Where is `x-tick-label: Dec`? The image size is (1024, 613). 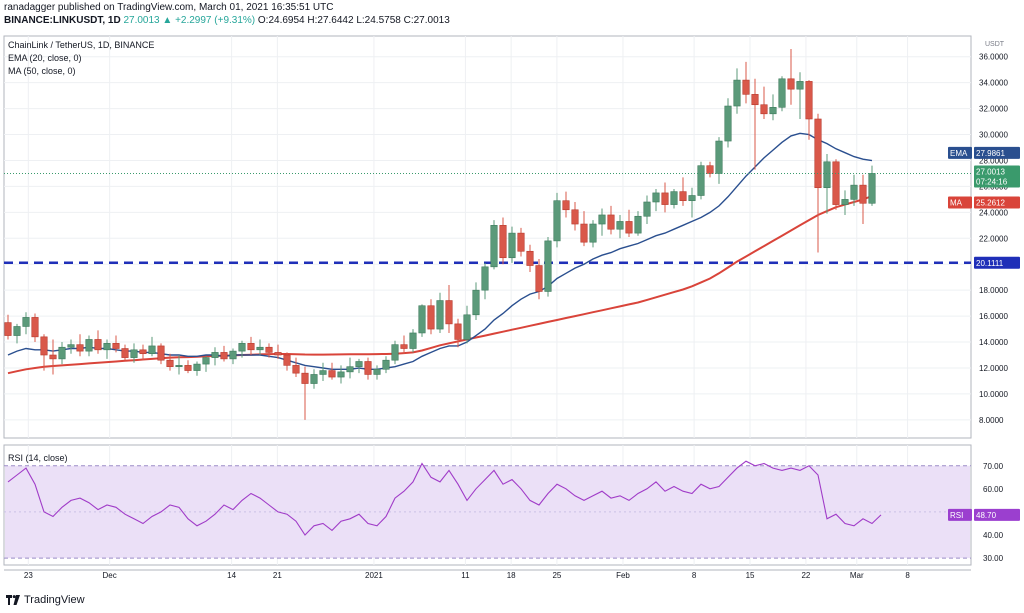
x-tick-label: Dec is located at coordinates (110, 575).